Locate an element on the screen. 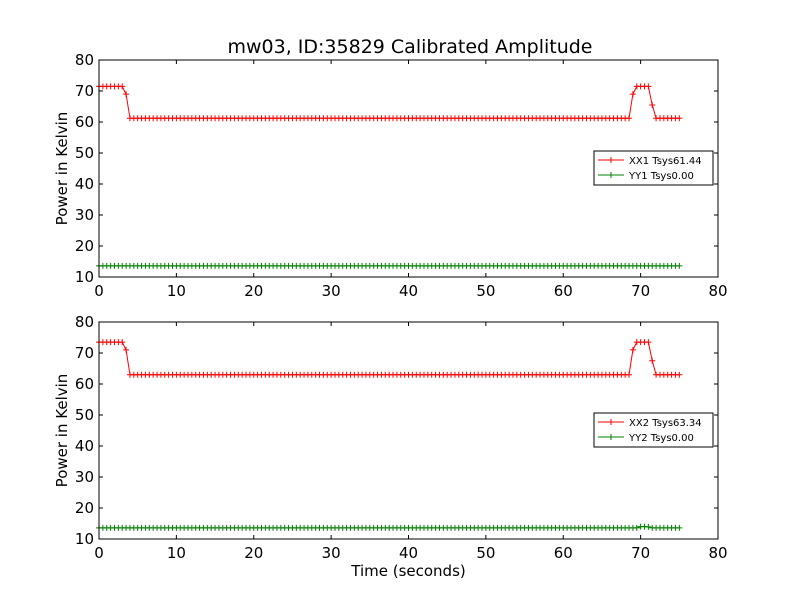  legend-label: YY1 Tsys0.00 is located at coordinates (661, 176).